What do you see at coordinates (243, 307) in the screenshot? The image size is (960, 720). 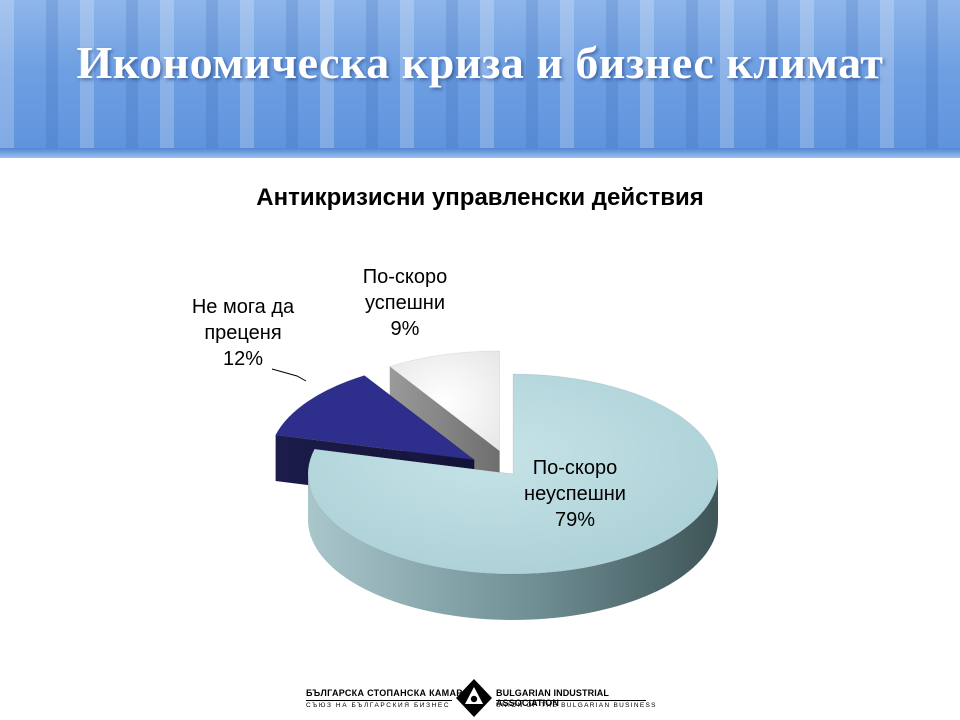 I see `pie-category-label: Не мога да` at bounding box center [243, 307].